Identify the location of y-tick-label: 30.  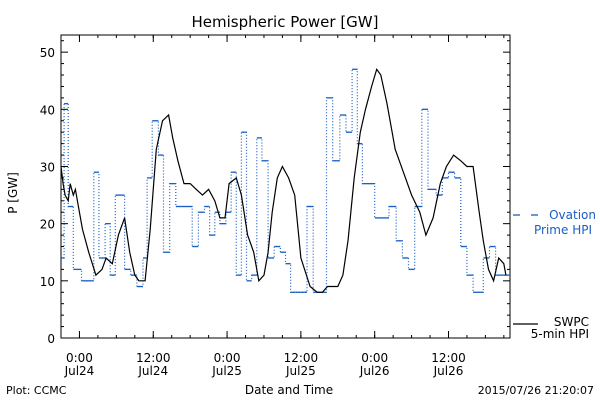
(47, 167).